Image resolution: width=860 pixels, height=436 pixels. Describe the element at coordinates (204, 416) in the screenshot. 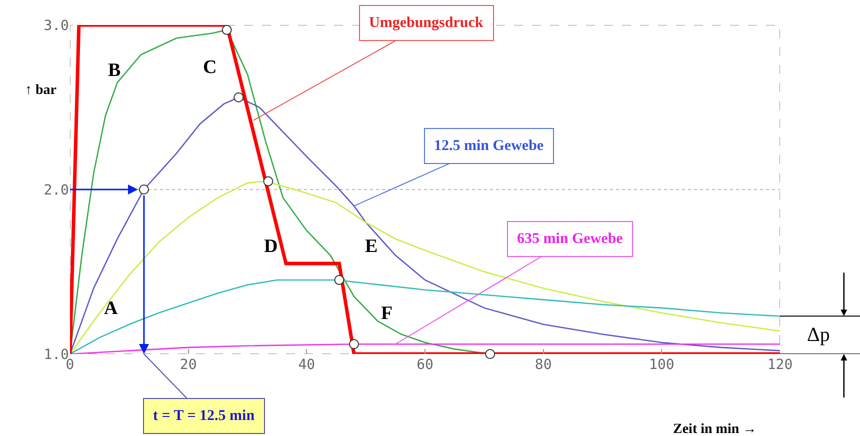

I see `annotation: t = T = 12.5 min` at that location.